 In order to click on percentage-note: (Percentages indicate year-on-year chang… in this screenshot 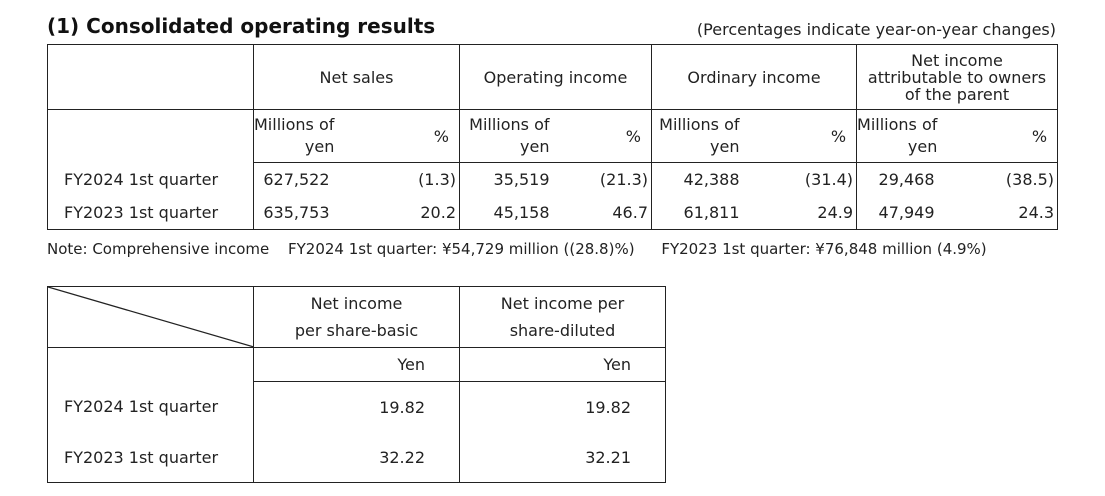, I will do `click(876, 29)`.